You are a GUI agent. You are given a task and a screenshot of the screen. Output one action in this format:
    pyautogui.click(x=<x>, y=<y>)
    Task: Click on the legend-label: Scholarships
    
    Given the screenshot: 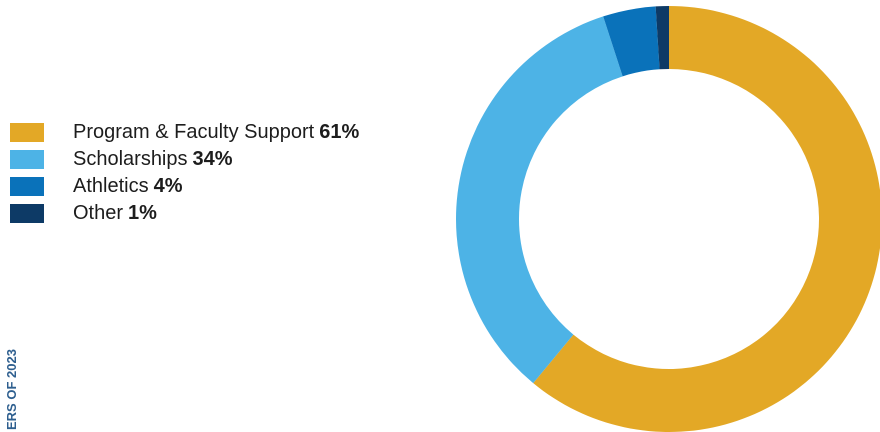 What is the action you would take?
    pyautogui.click(x=130, y=159)
    